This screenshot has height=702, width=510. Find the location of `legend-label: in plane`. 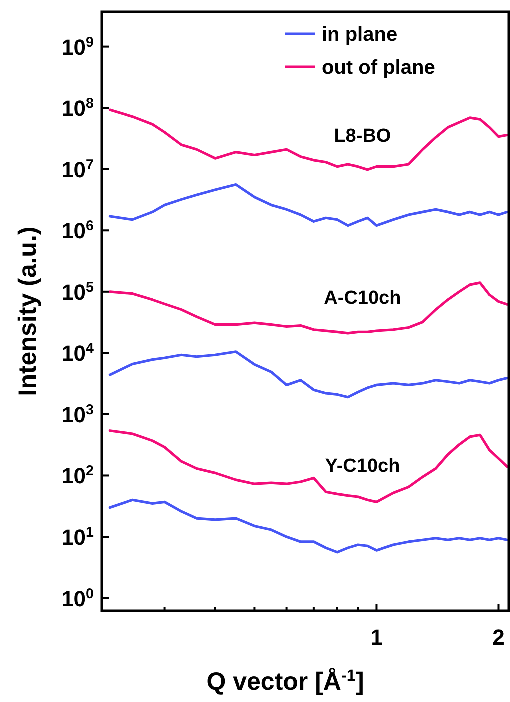

legend-label: in plane is located at coordinates (360, 35).